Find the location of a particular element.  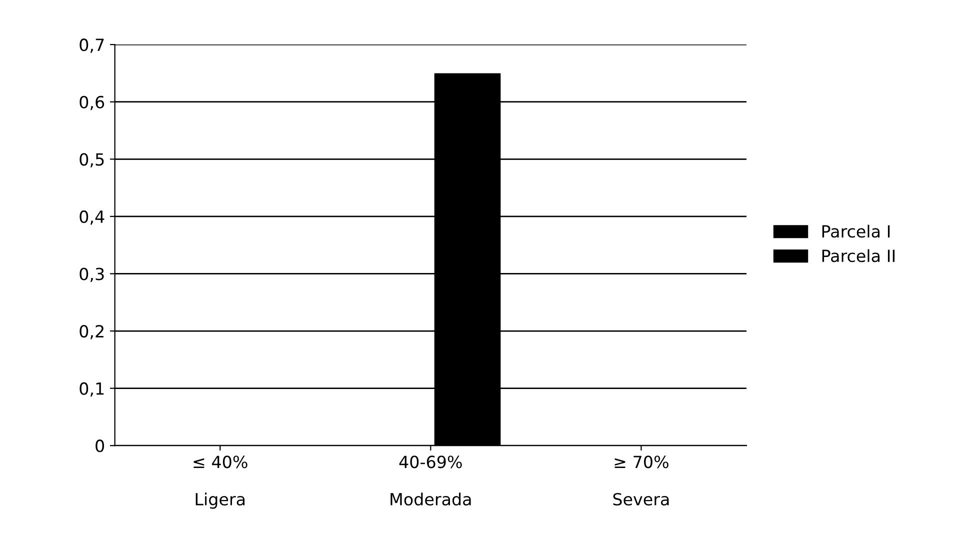

legend-label: Parcela I is located at coordinates (856, 231).